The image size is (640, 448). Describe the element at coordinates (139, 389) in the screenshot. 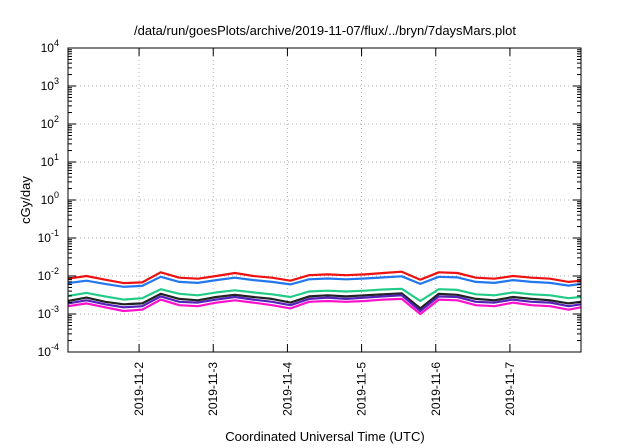

I see `x-tick-label: 2019-11-2` at that location.